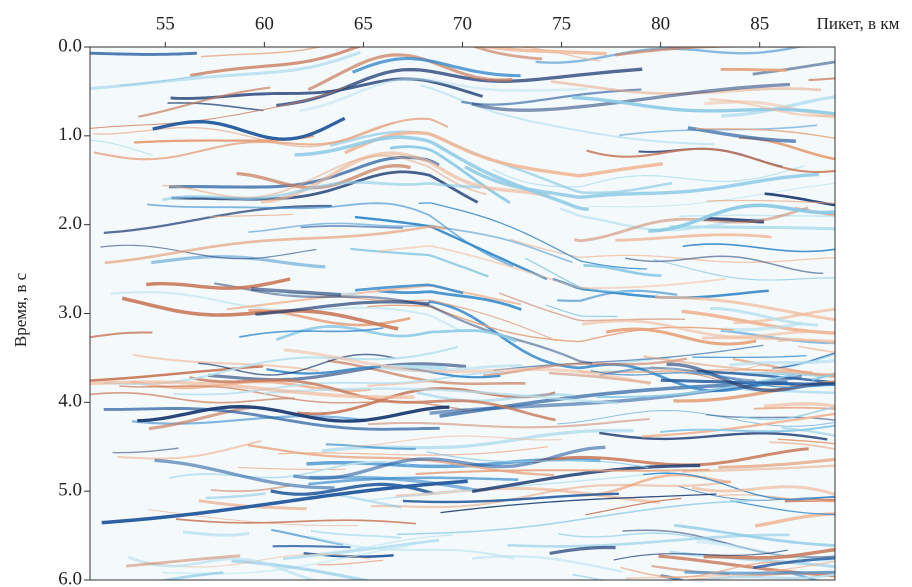  I want to click on x-tick-label: 85, so click(759, 23).